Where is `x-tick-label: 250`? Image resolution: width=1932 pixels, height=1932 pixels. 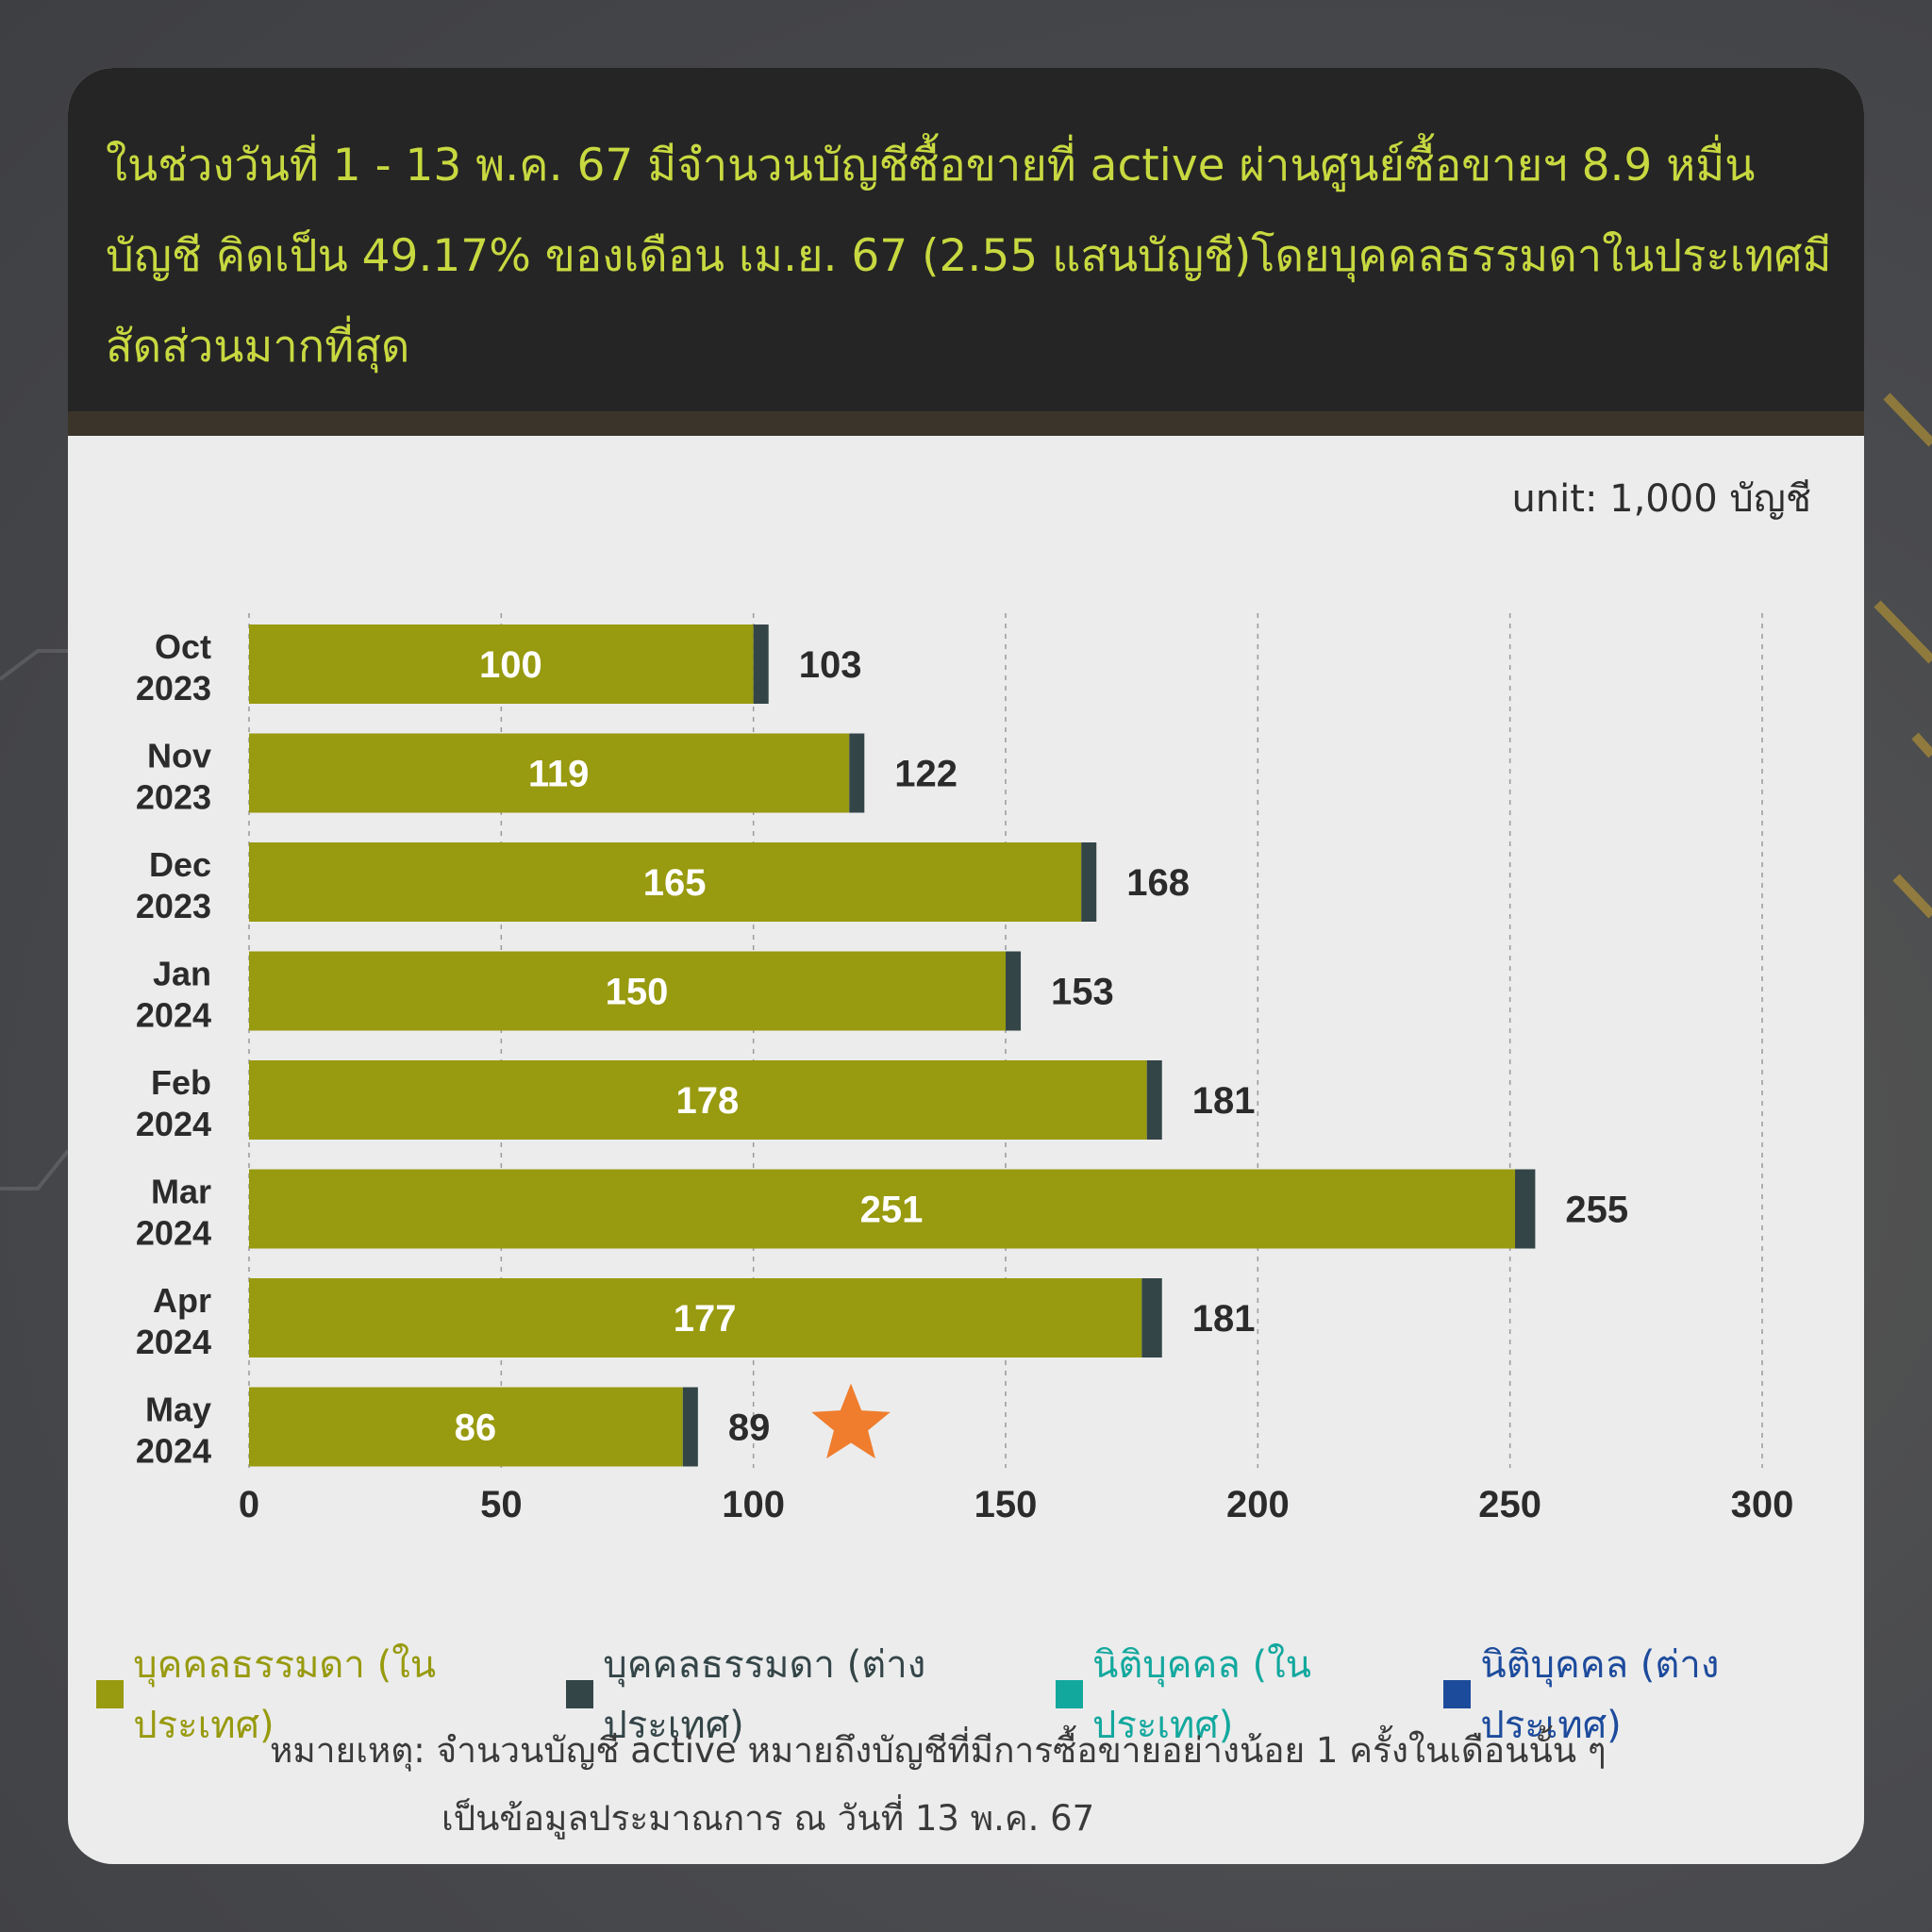 x-tick-label: 250 is located at coordinates (1510, 1505).